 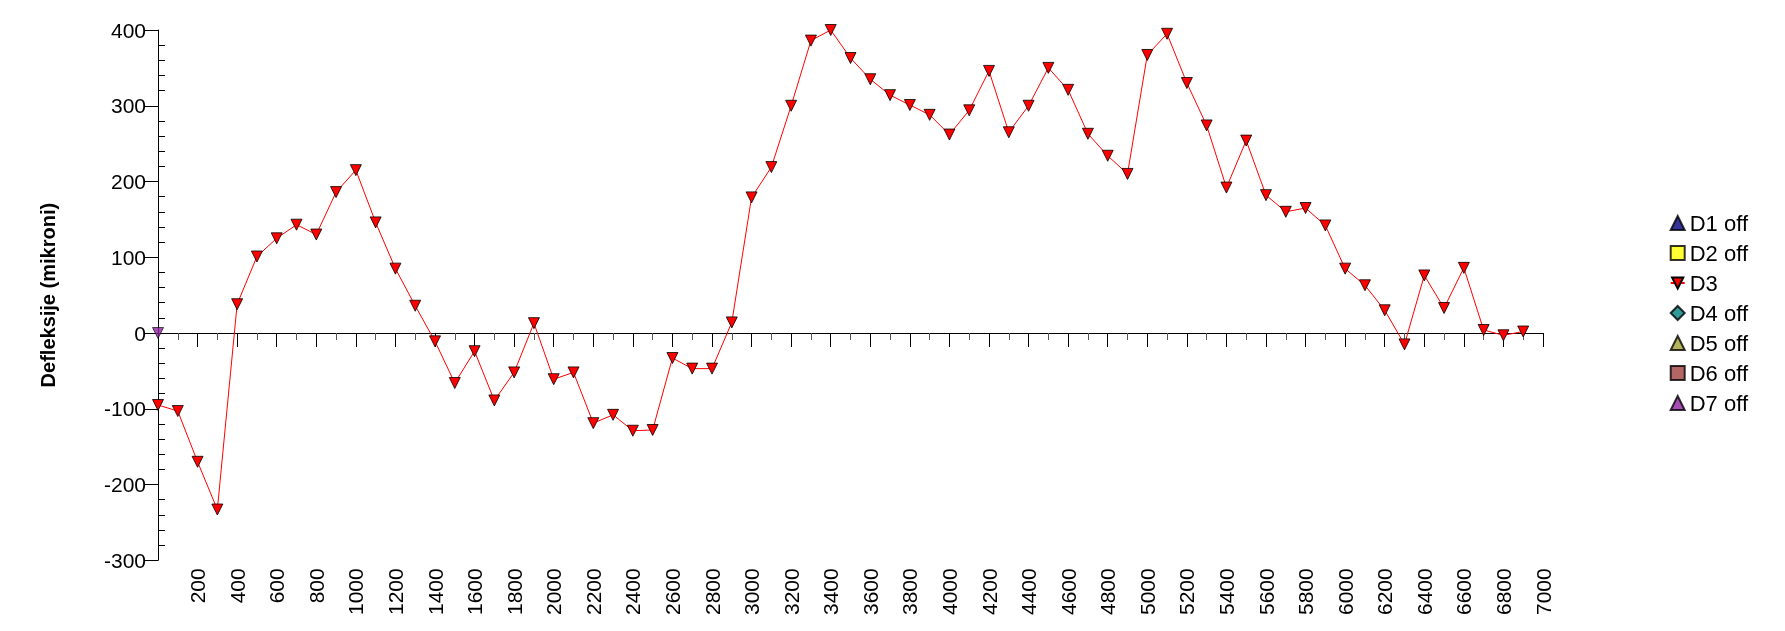 I want to click on x-tick-label: 5200, so click(x=1187, y=591).